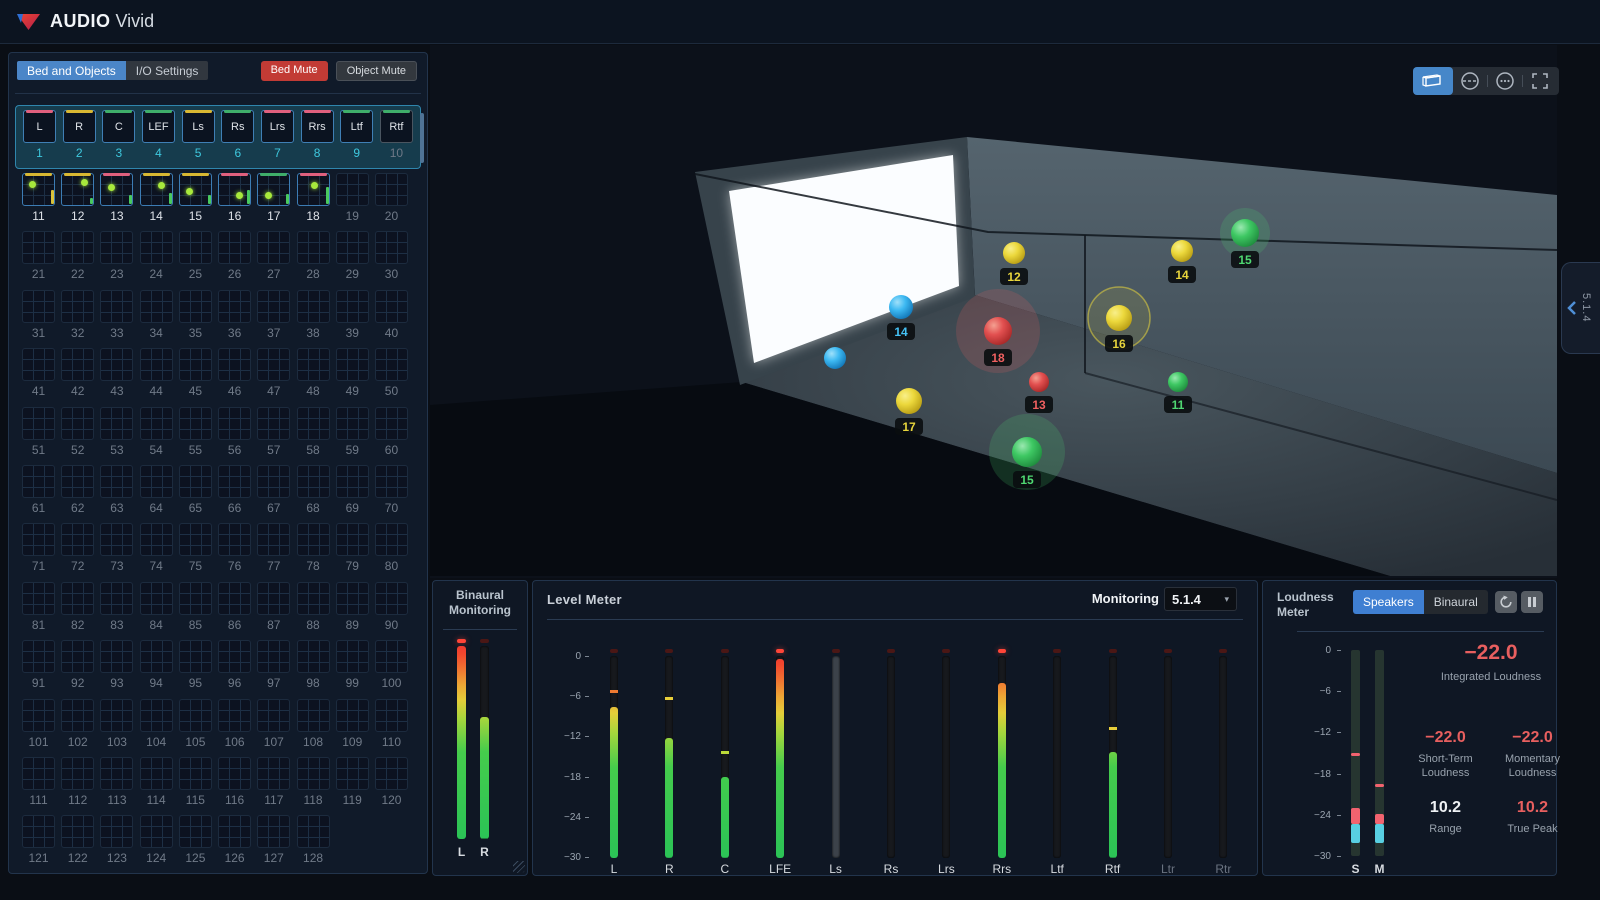 The width and height of the screenshot is (1600, 900). I want to click on object-slot: 88, so click(313, 606).